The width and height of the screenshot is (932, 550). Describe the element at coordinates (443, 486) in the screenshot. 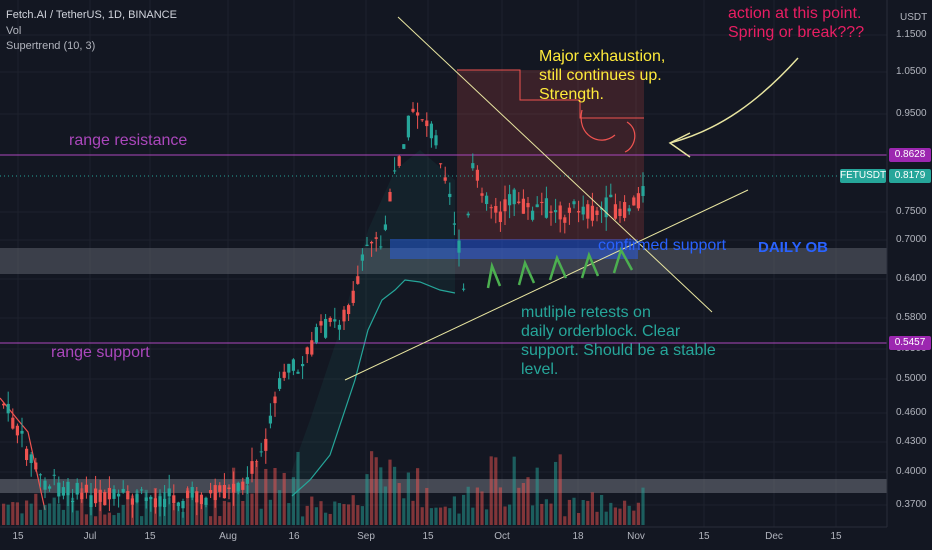

I see `low-zone` at that location.